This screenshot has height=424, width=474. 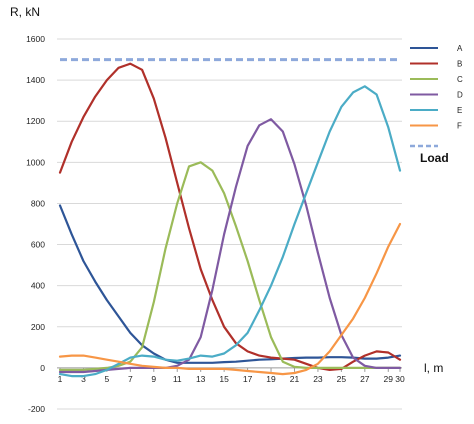 What do you see at coordinates (35, 121) in the screenshot?
I see `y-tick-label: 1200` at bounding box center [35, 121].